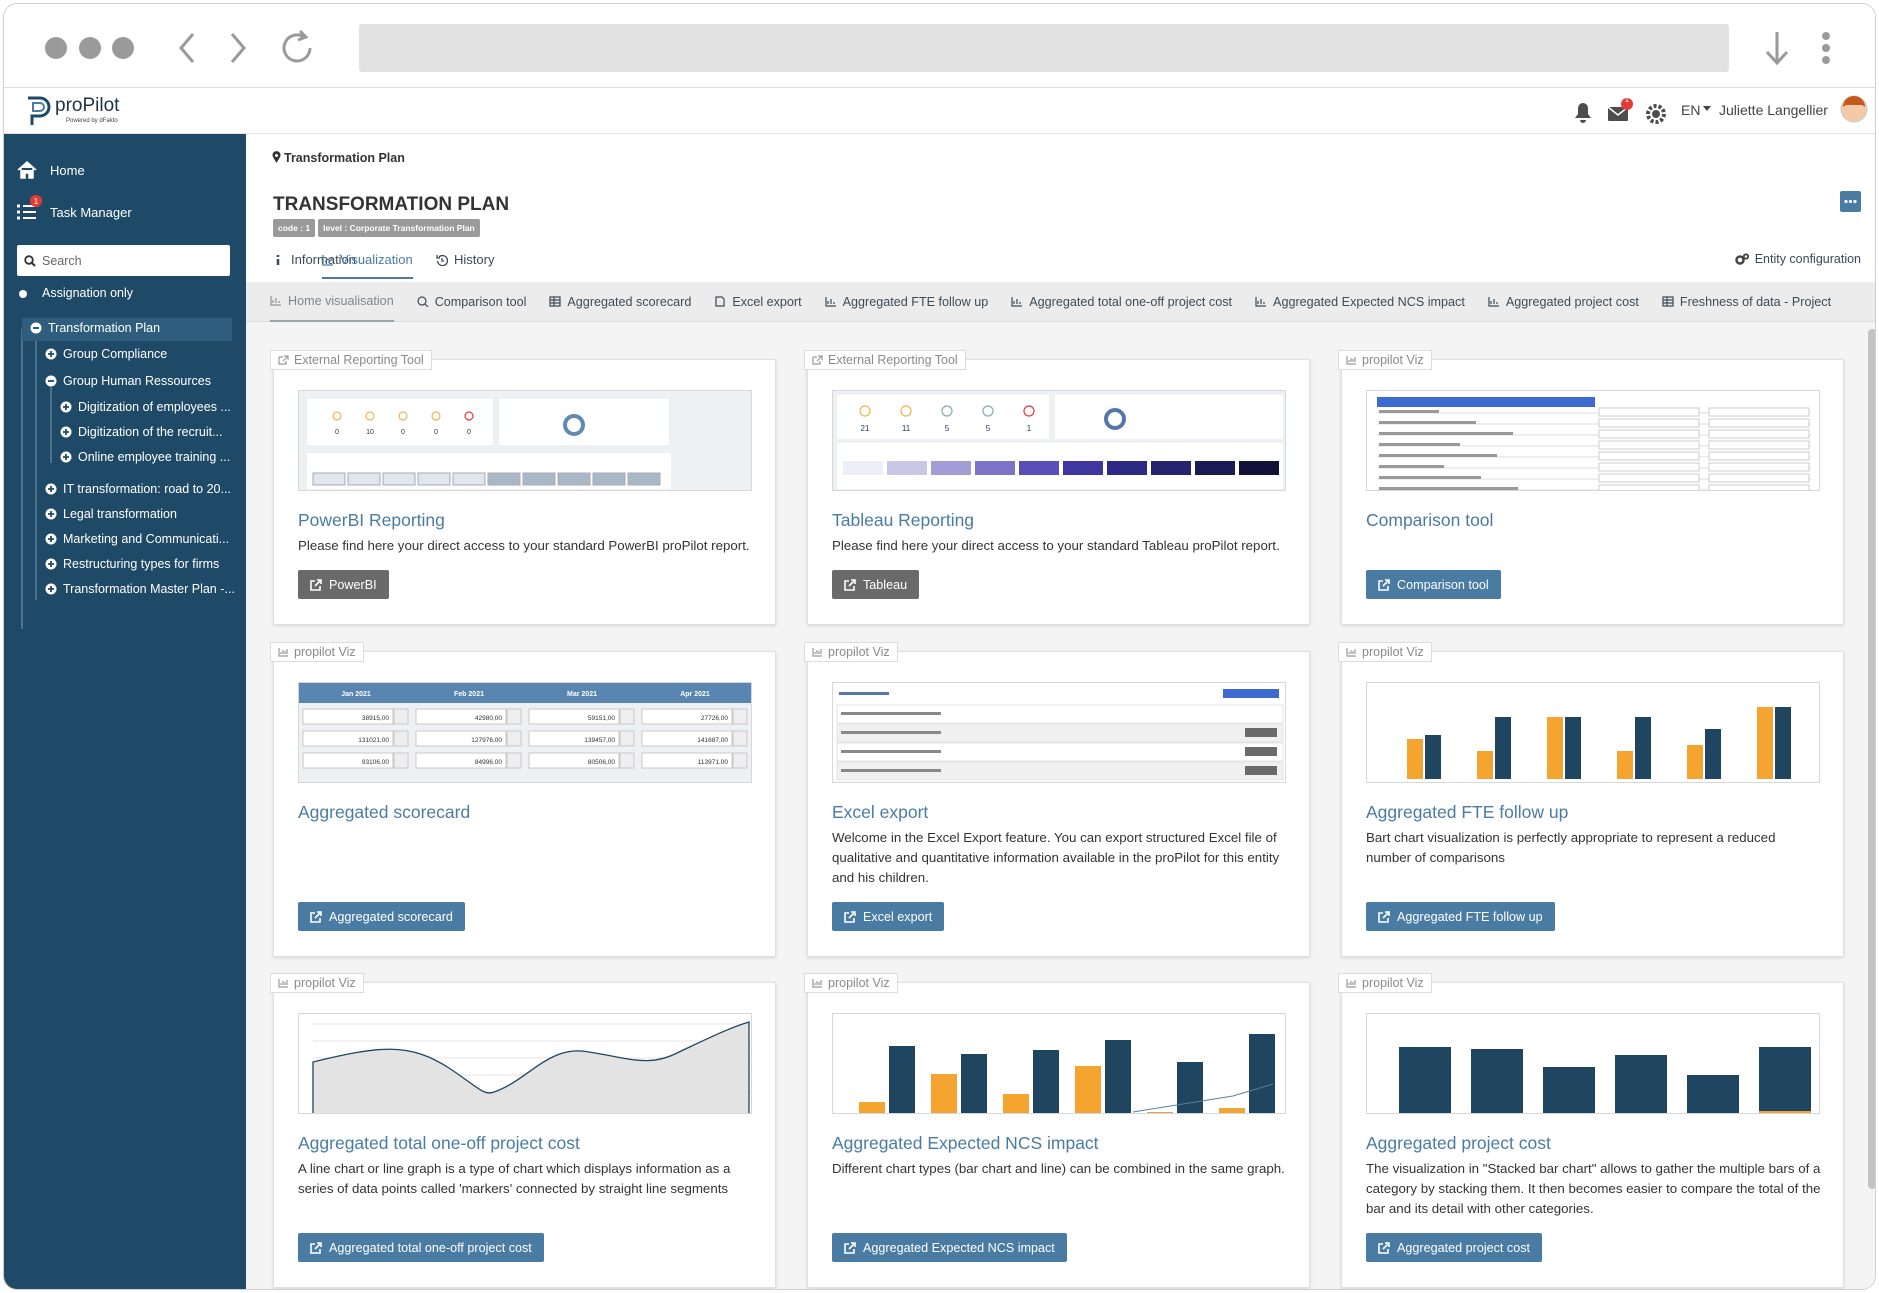 This screenshot has height=1293, width=1879. What do you see at coordinates (141, 564) in the screenshot?
I see `tree-label: Restructuring types for firms` at bounding box center [141, 564].